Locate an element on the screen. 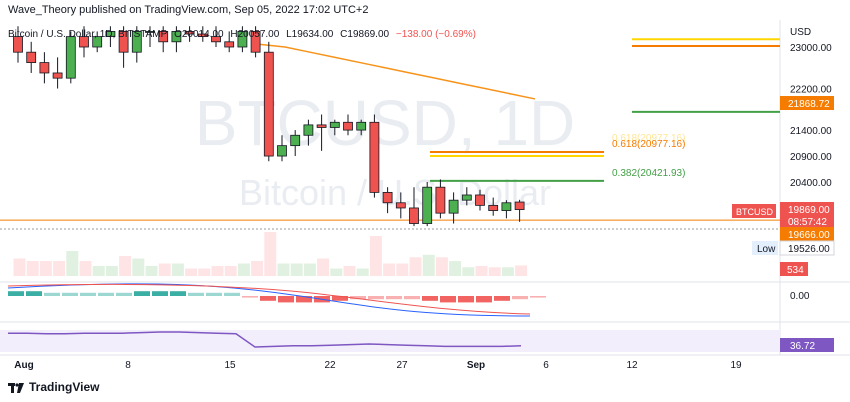 The height and width of the screenshot is (402, 850). price-tick-label: 22200.00 is located at coordinates (811, 90).